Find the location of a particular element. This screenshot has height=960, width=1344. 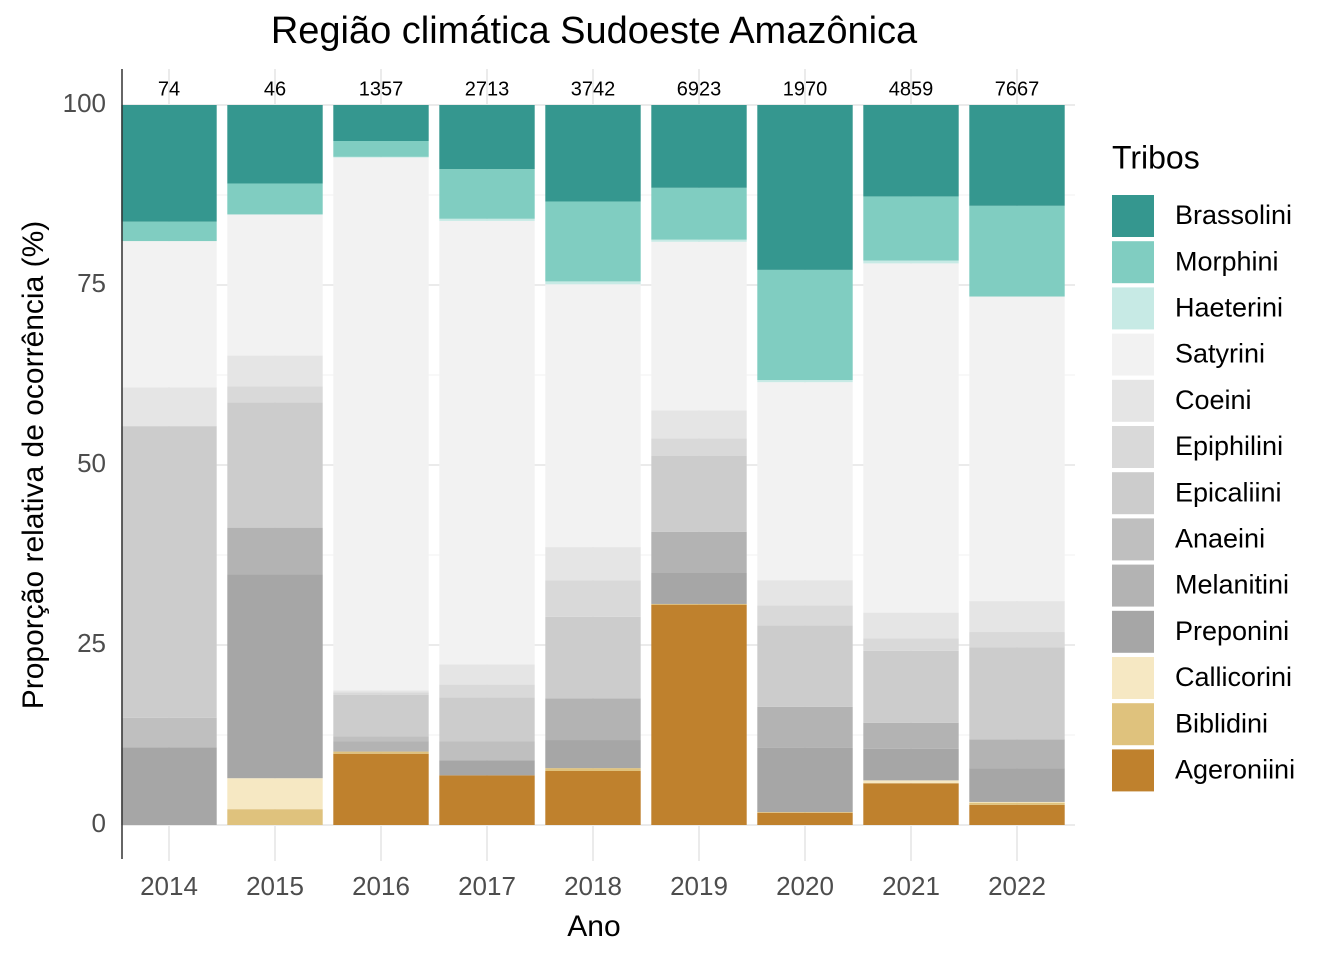

legend-label: Satyrini is located at coordinates (1220, 354).